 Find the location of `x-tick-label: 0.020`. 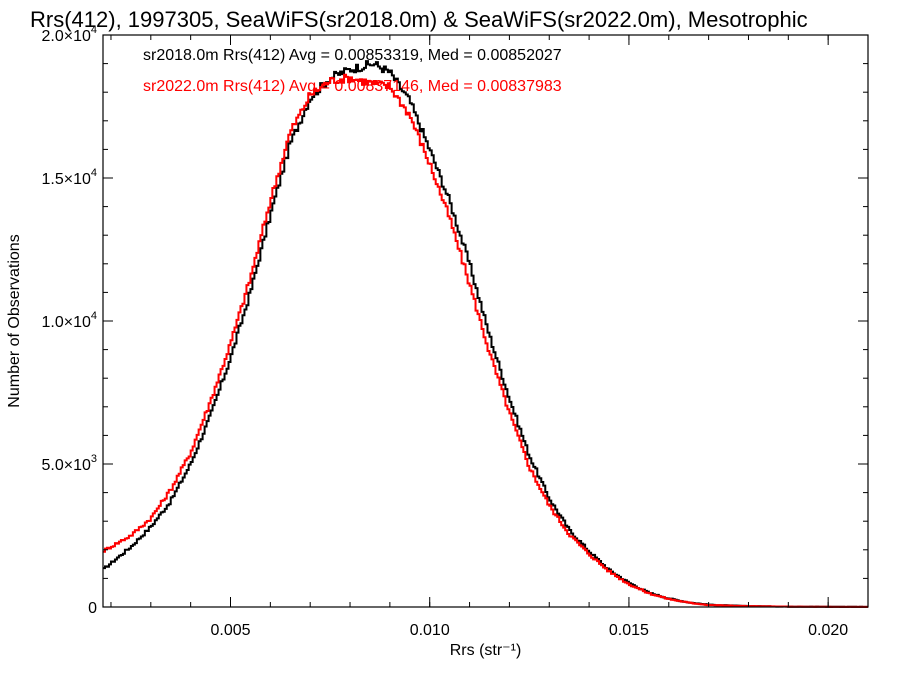

x-tick-label: 0.020 is located at coordinates (828, 630).